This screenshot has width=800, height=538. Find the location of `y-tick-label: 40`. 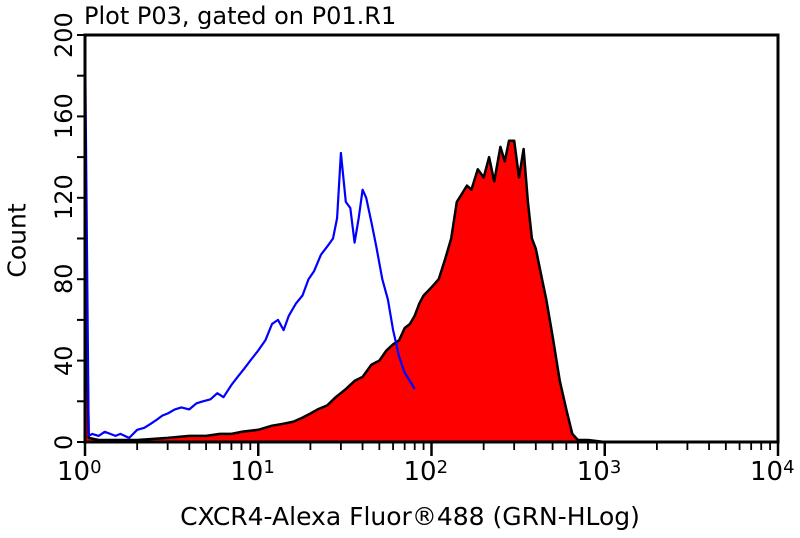

y-tick-label: 40 is located at coordinates (64, 360).